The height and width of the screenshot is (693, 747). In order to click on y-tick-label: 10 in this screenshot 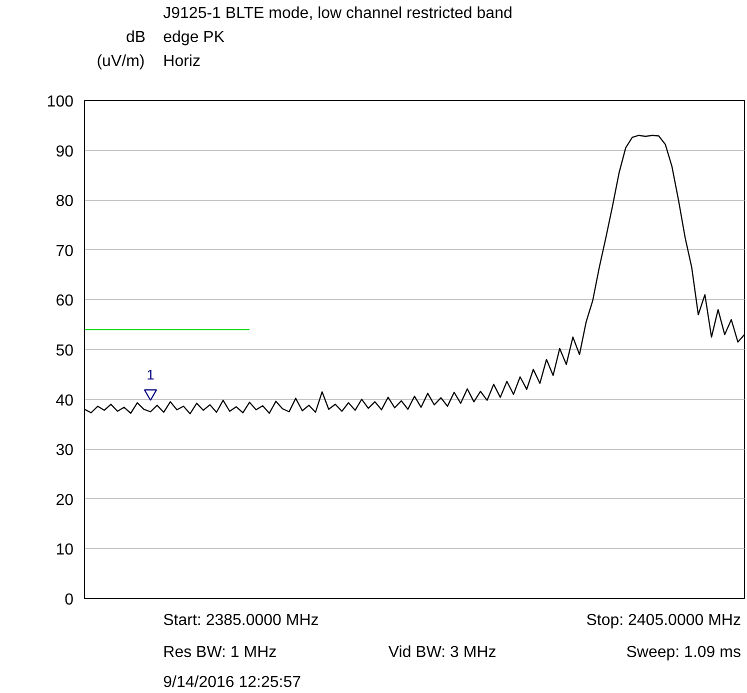, I will do `click(65, 550)`.